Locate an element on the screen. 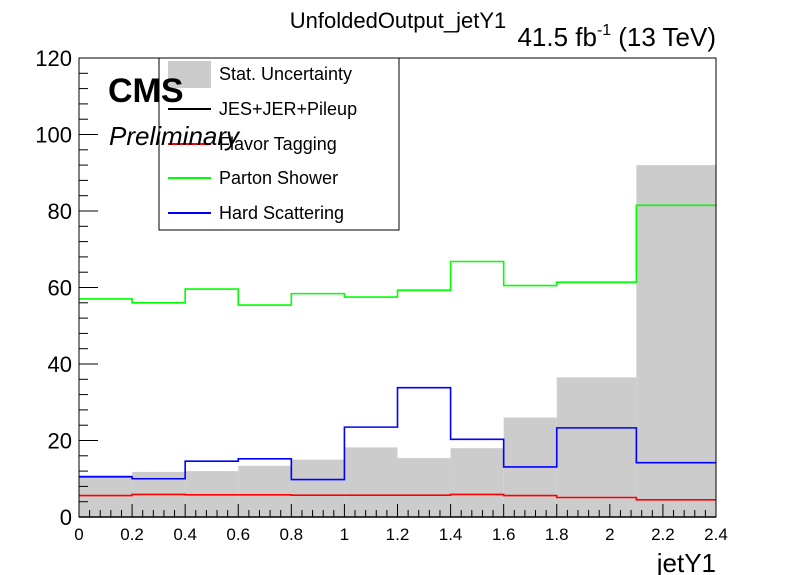 The width and height of the screenshot is (798, 575). y-tick-label: 20 is located at coordinates (60, 441).